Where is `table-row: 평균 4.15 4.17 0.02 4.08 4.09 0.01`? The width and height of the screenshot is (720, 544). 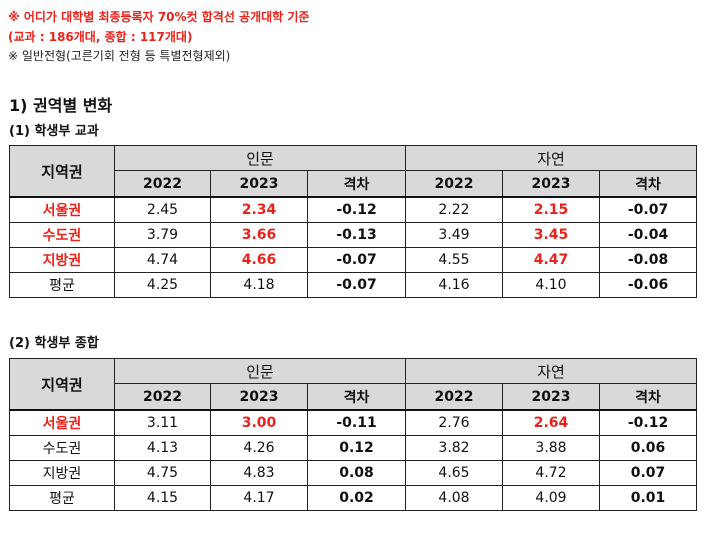
table-row: 평균 4.15 4.17 0.02 4.08 4.09 0.01 is located at coordinates (353, 498).